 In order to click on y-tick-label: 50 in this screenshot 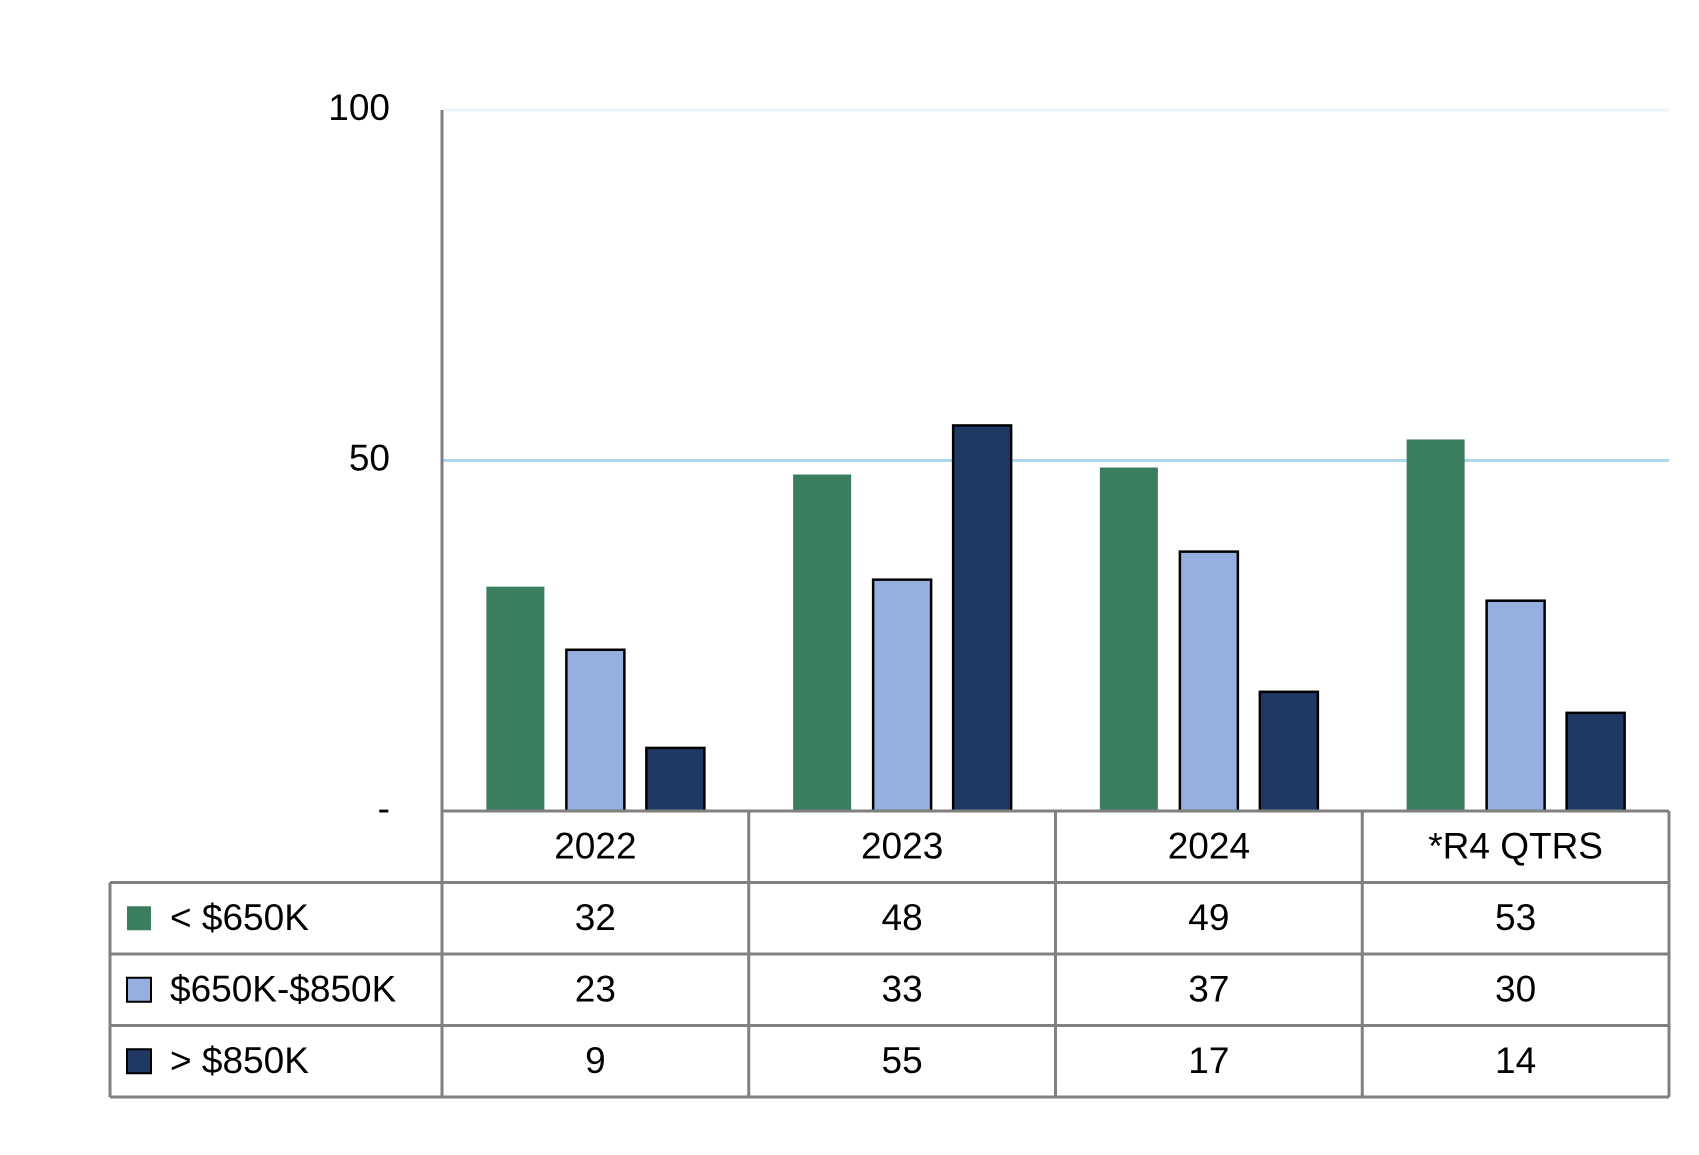, I will do `click(369, 457)`.